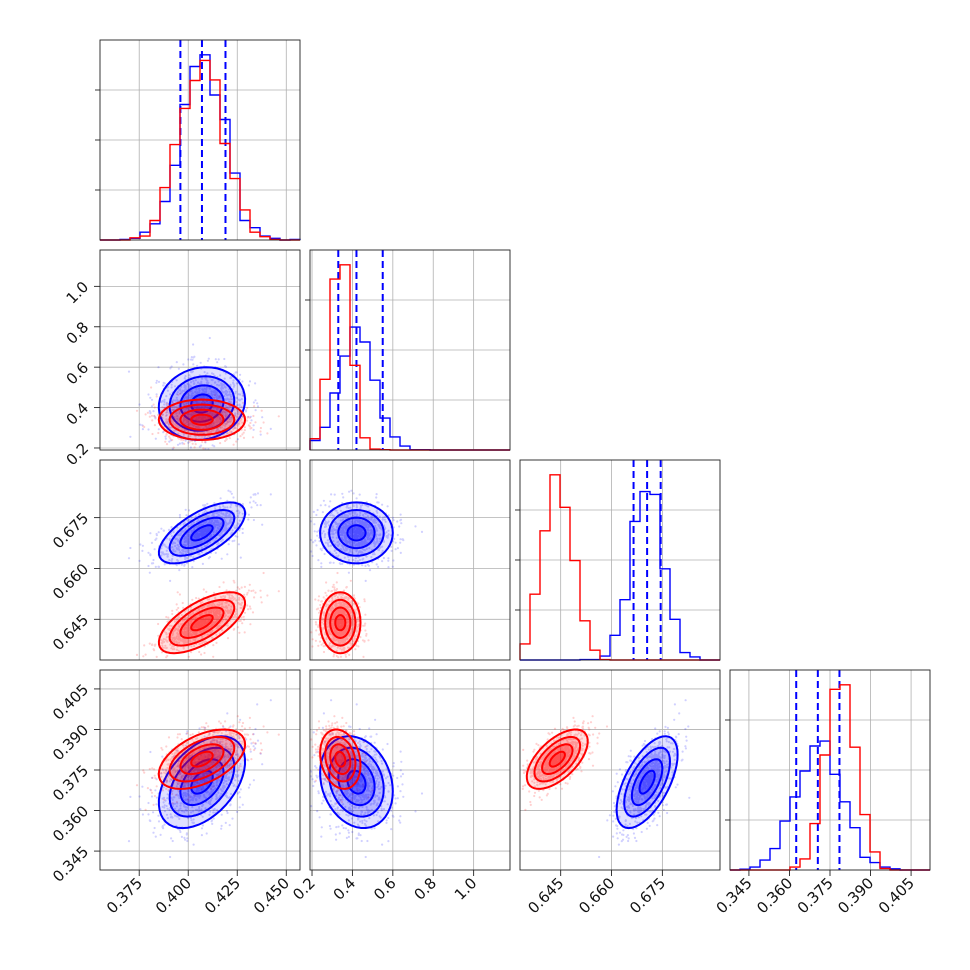  Describe the element at coordinates (198, 140) in the screenshot. I see `histogram-panel-p0` at that location.